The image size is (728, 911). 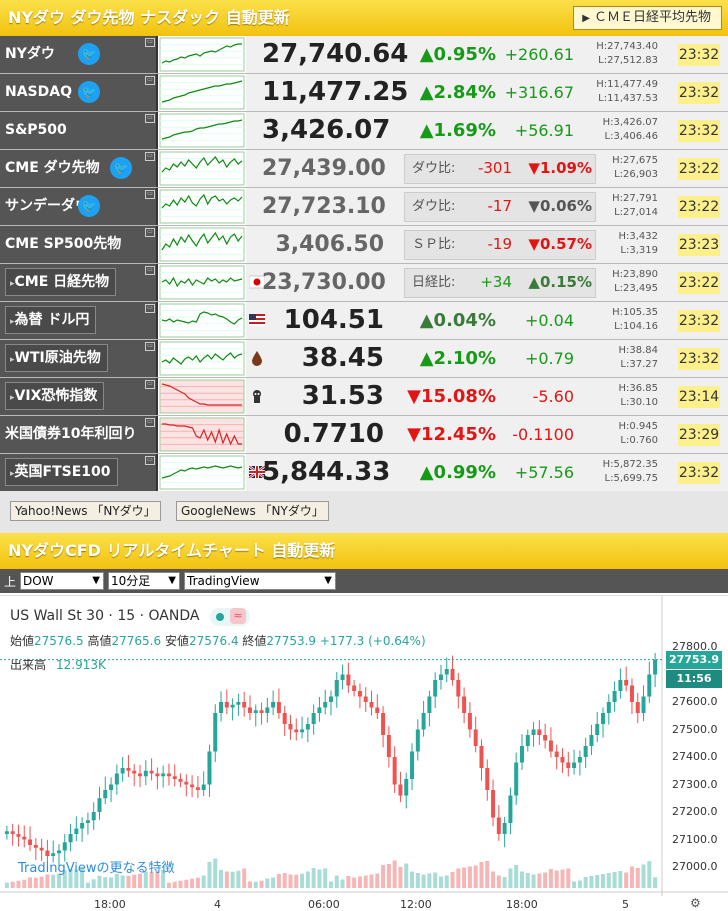 I want to click on compare-box, so click(x=500, y=169).